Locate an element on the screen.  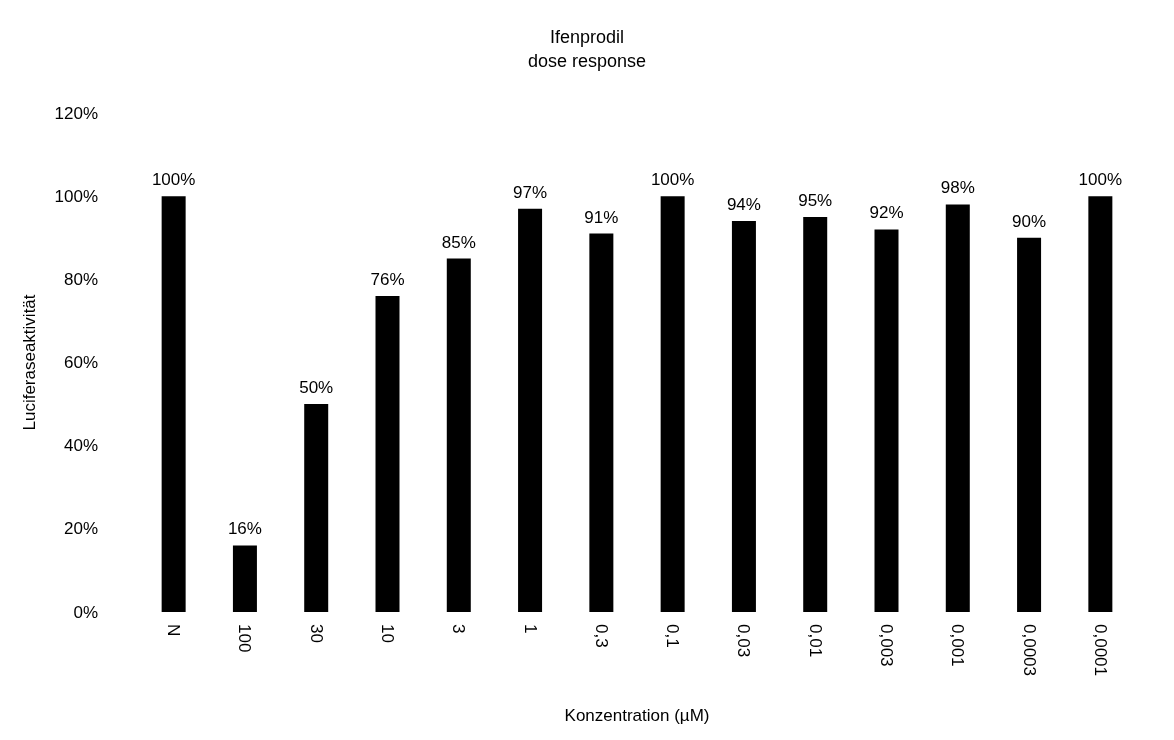
y-tick-label: 0% is located at coordinates (85, 612).